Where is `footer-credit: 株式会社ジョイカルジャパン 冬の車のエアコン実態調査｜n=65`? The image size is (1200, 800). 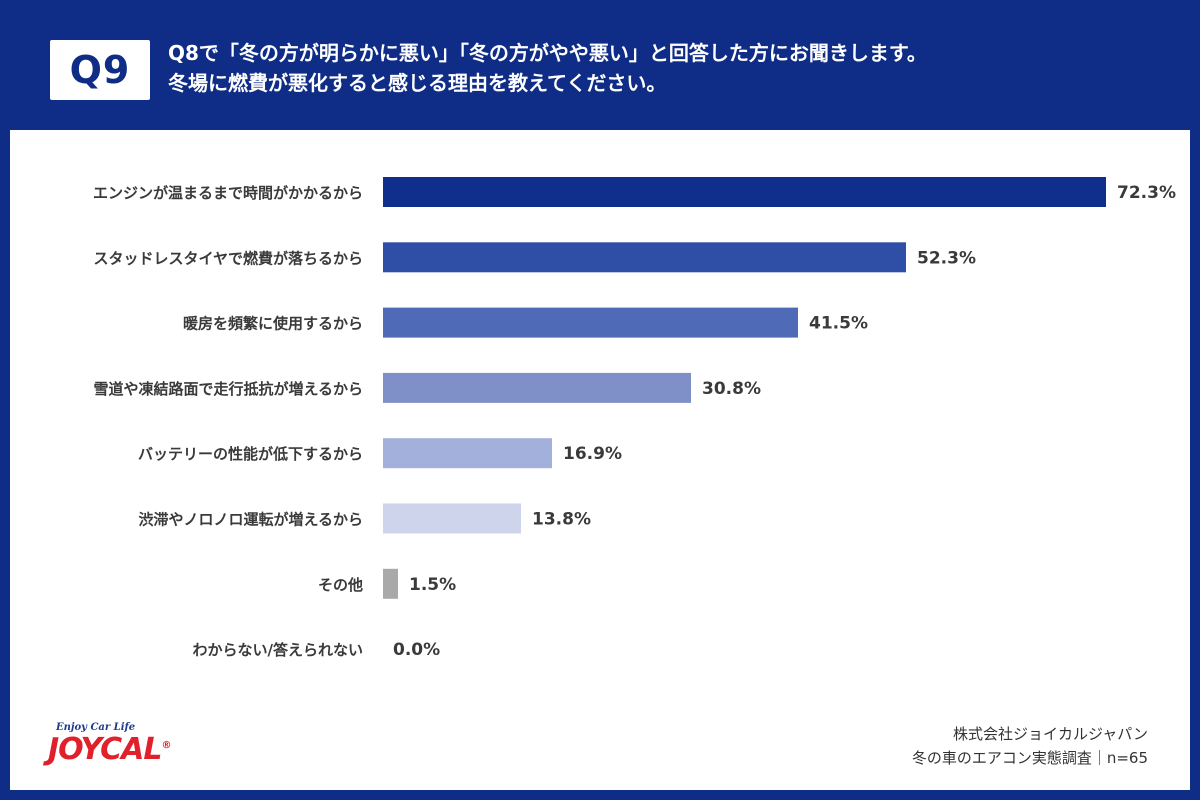 footer-credit: 株式会社ジョイカルジャパン 冬の車のエアコン実態調査｜n=65 is located at coordinates (1030, 746).